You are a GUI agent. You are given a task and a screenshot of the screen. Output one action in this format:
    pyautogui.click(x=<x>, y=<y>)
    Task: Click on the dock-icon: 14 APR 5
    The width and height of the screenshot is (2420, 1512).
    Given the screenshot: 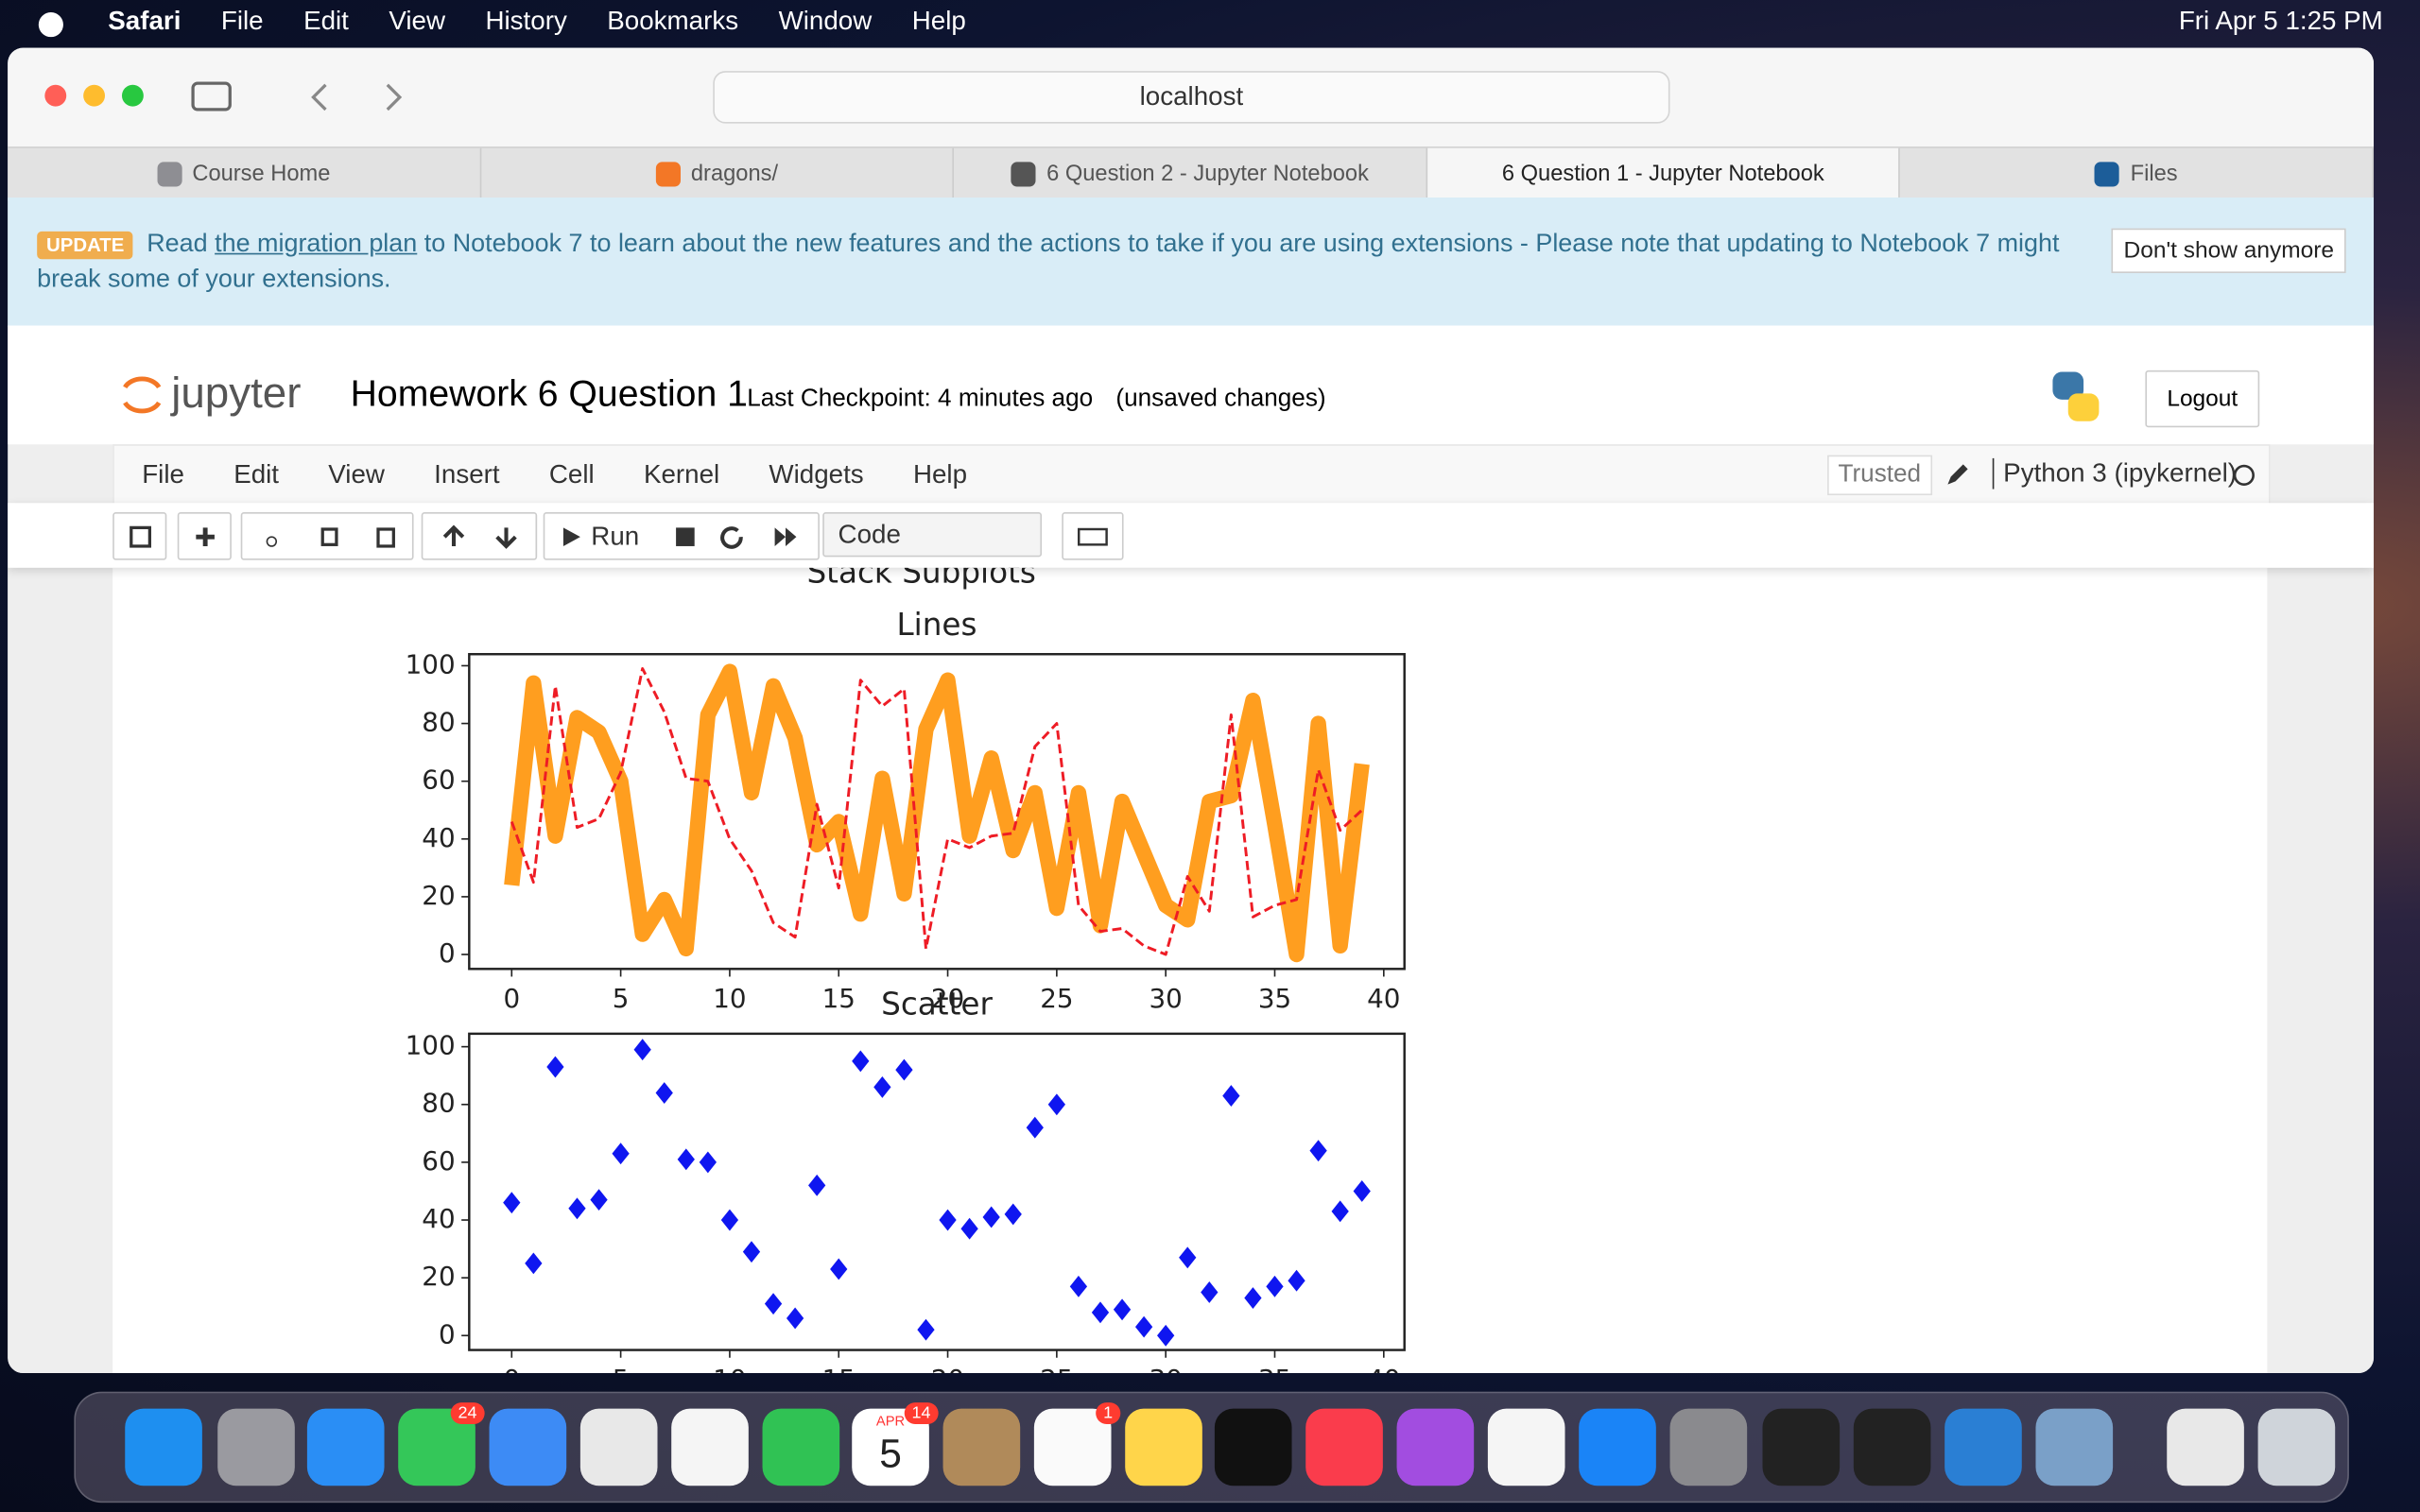 What is the action you would take?
    pyautogui.click(x=895, y=1444)
    